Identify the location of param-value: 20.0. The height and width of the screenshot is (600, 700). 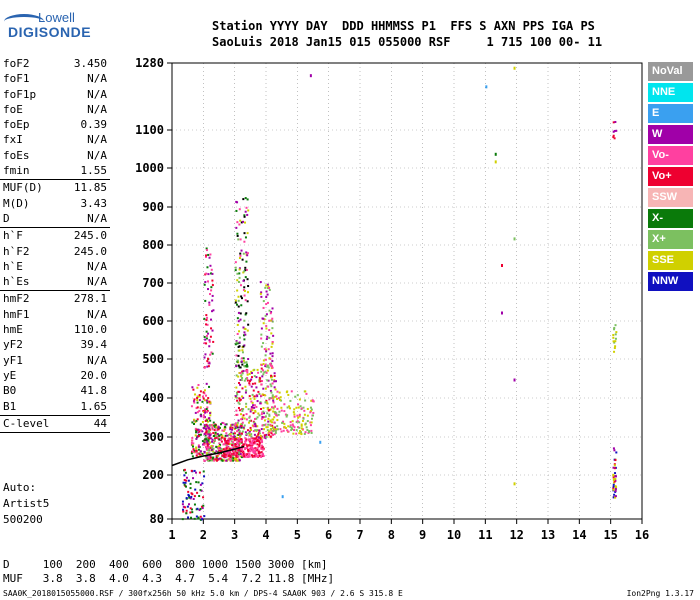
(94, 375).